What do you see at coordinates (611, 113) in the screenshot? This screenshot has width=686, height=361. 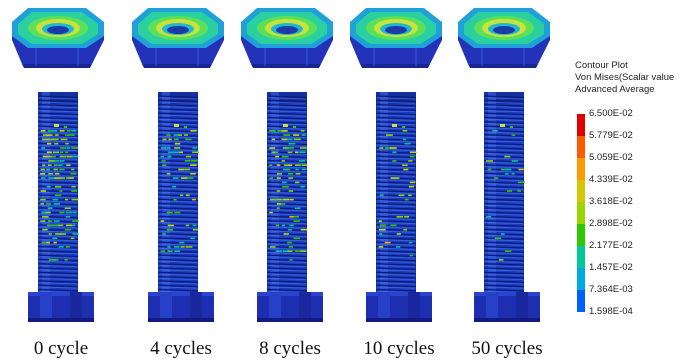 I see `legend-tick-label: 6.500E-02` at bounding box center [611, 113].